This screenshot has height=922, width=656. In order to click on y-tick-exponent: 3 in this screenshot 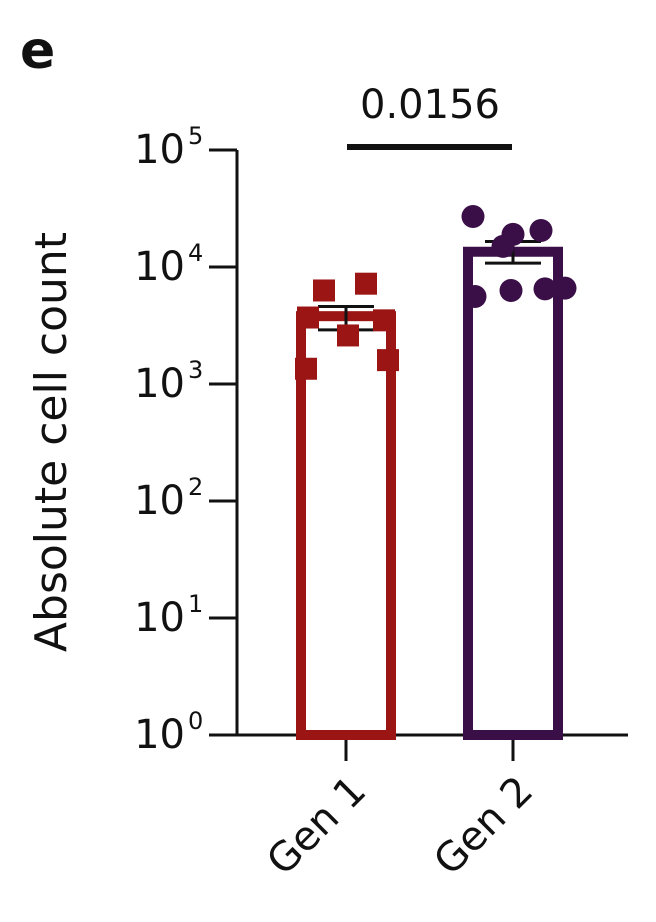, I will do `click(195, 370)`.